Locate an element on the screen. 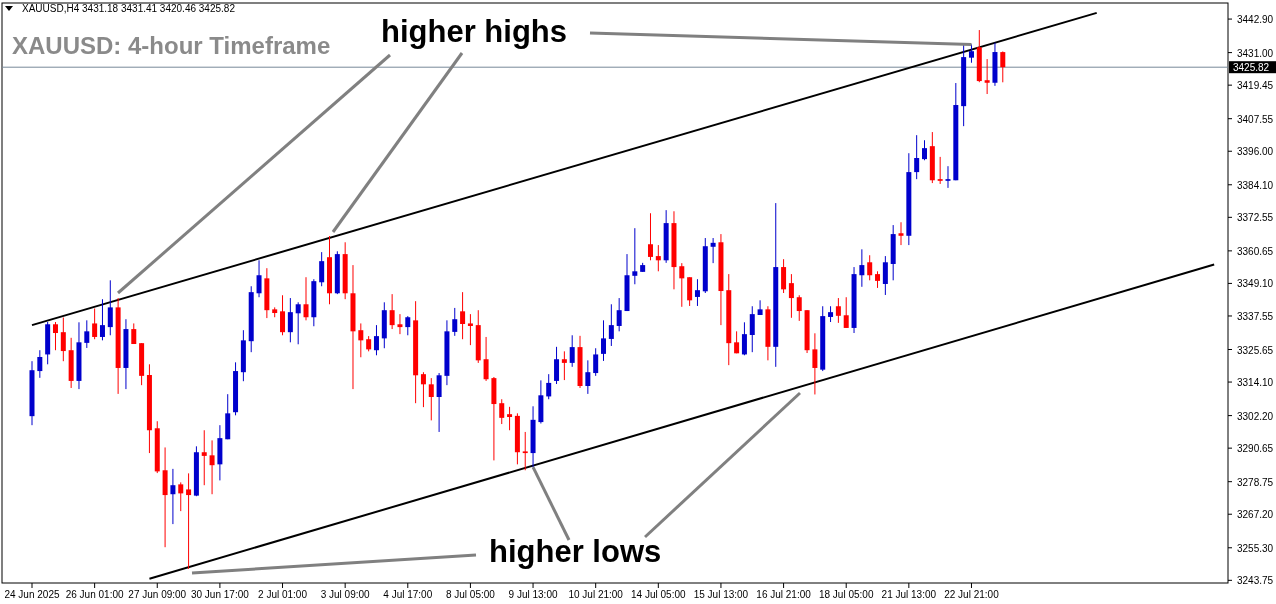 This screenshot has width=1276, height=604. ref-line-label: 3425.82 is located at coordinates (1251, 68).